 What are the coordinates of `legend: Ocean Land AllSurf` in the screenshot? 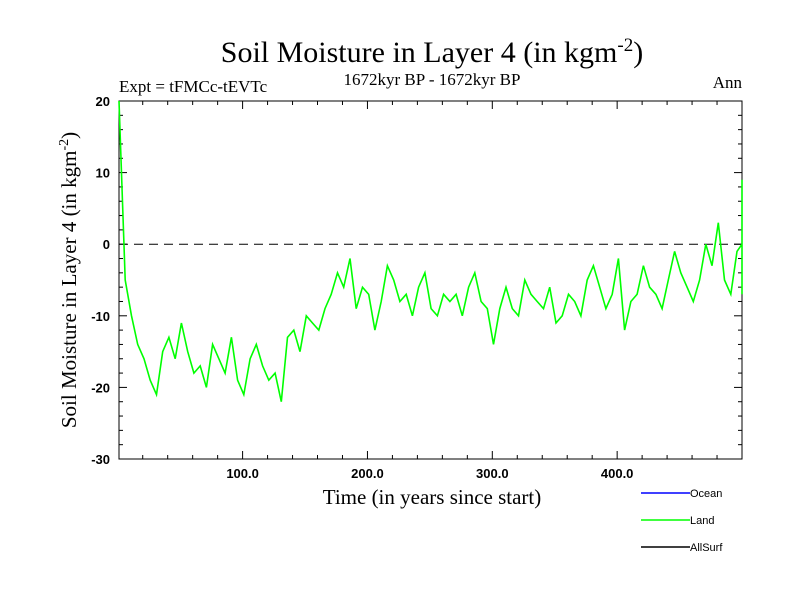 It's located at (682, 521).